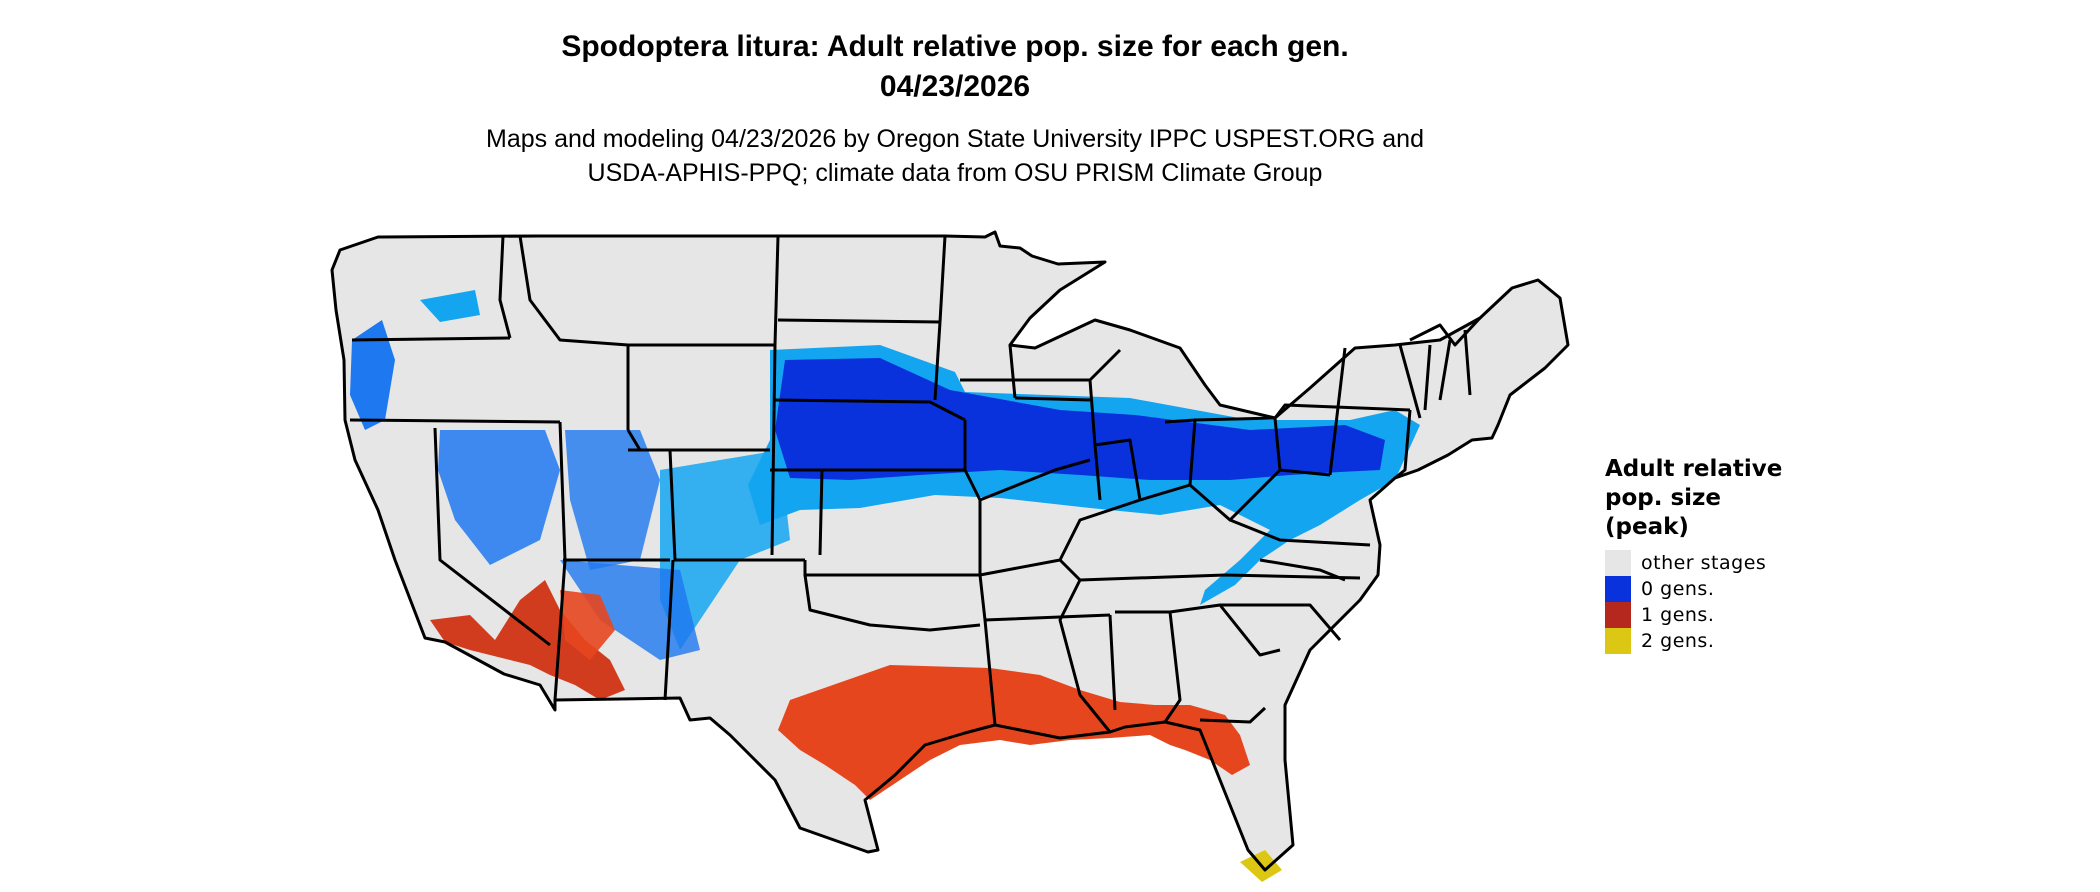  What do you see at coordinates (612, 500) in the screenshot?
I see `zone-0-gens-utah` at bounding box center [612, 500].